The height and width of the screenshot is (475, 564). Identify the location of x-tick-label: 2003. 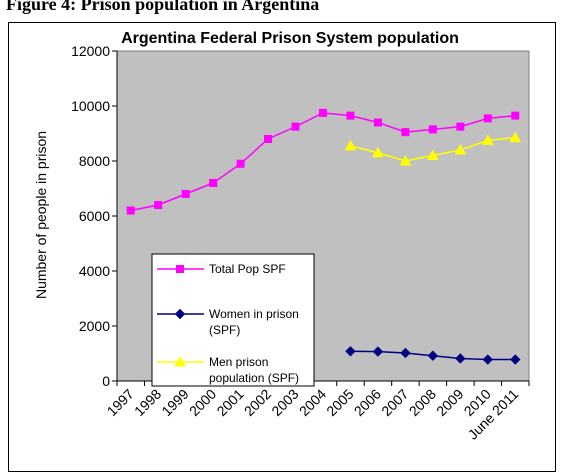
(284, 402).